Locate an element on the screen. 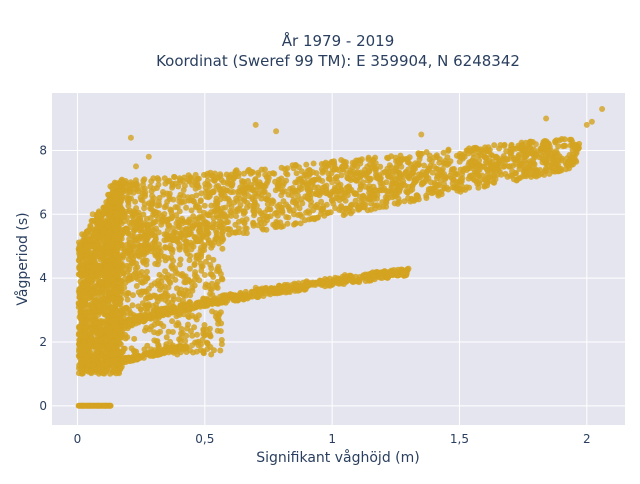  y-axis-label: Vågperiod (s) is located at coordinates (22, 258).